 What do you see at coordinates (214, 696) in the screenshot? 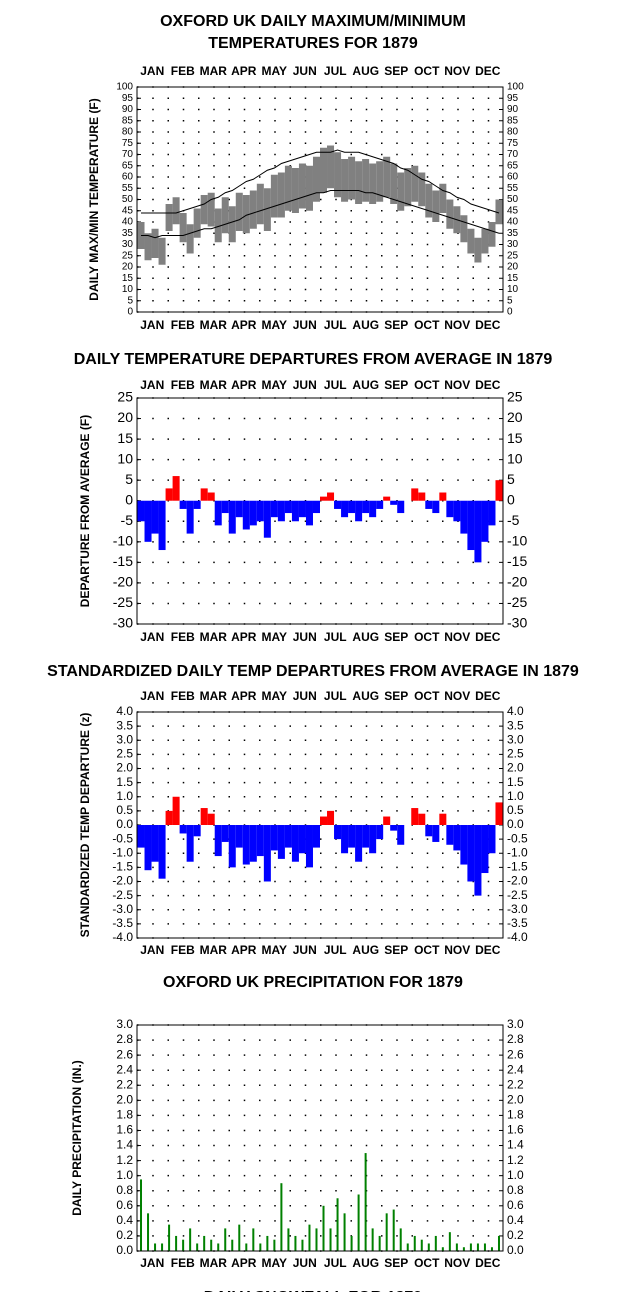
I see `month-label: MAR` at bounding box center [214, 696].